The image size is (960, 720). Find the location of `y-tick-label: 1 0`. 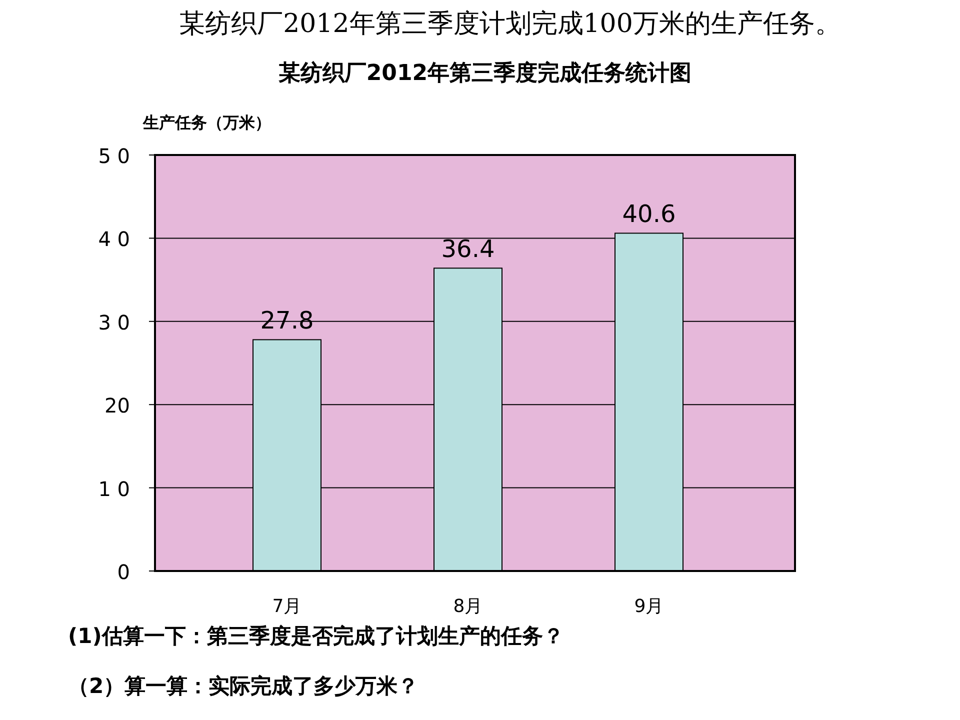

y-tick-label: 1 0 is located at coordinates (114, 488).